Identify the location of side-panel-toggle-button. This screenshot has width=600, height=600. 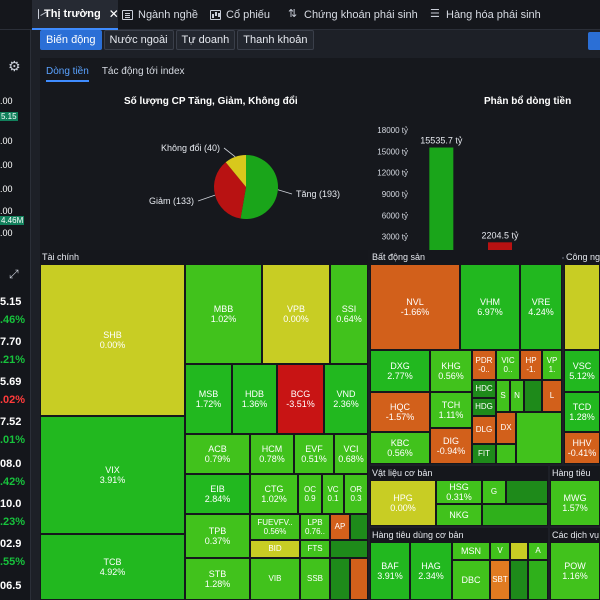
(594, 41).